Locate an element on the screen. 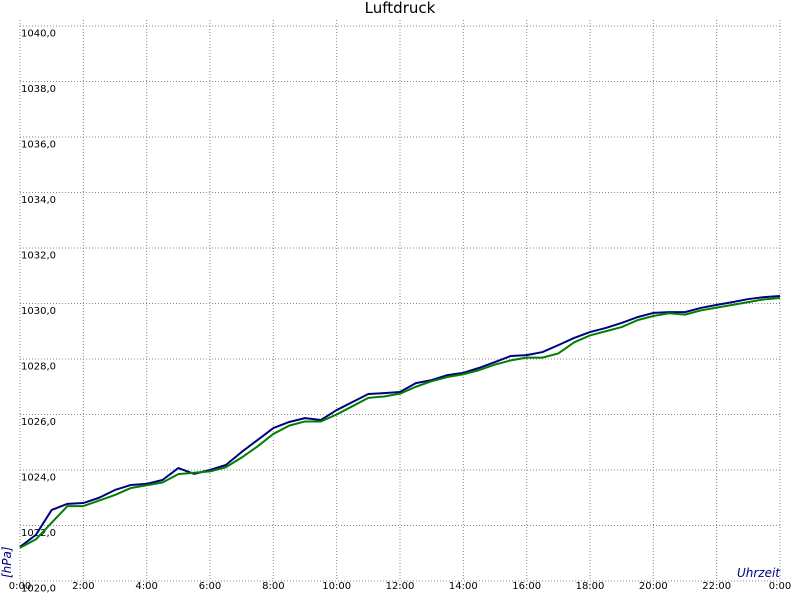 This screenshot has height=600, width=800. y-tick-label: 1028,0 is located at coordinates (38, 366).